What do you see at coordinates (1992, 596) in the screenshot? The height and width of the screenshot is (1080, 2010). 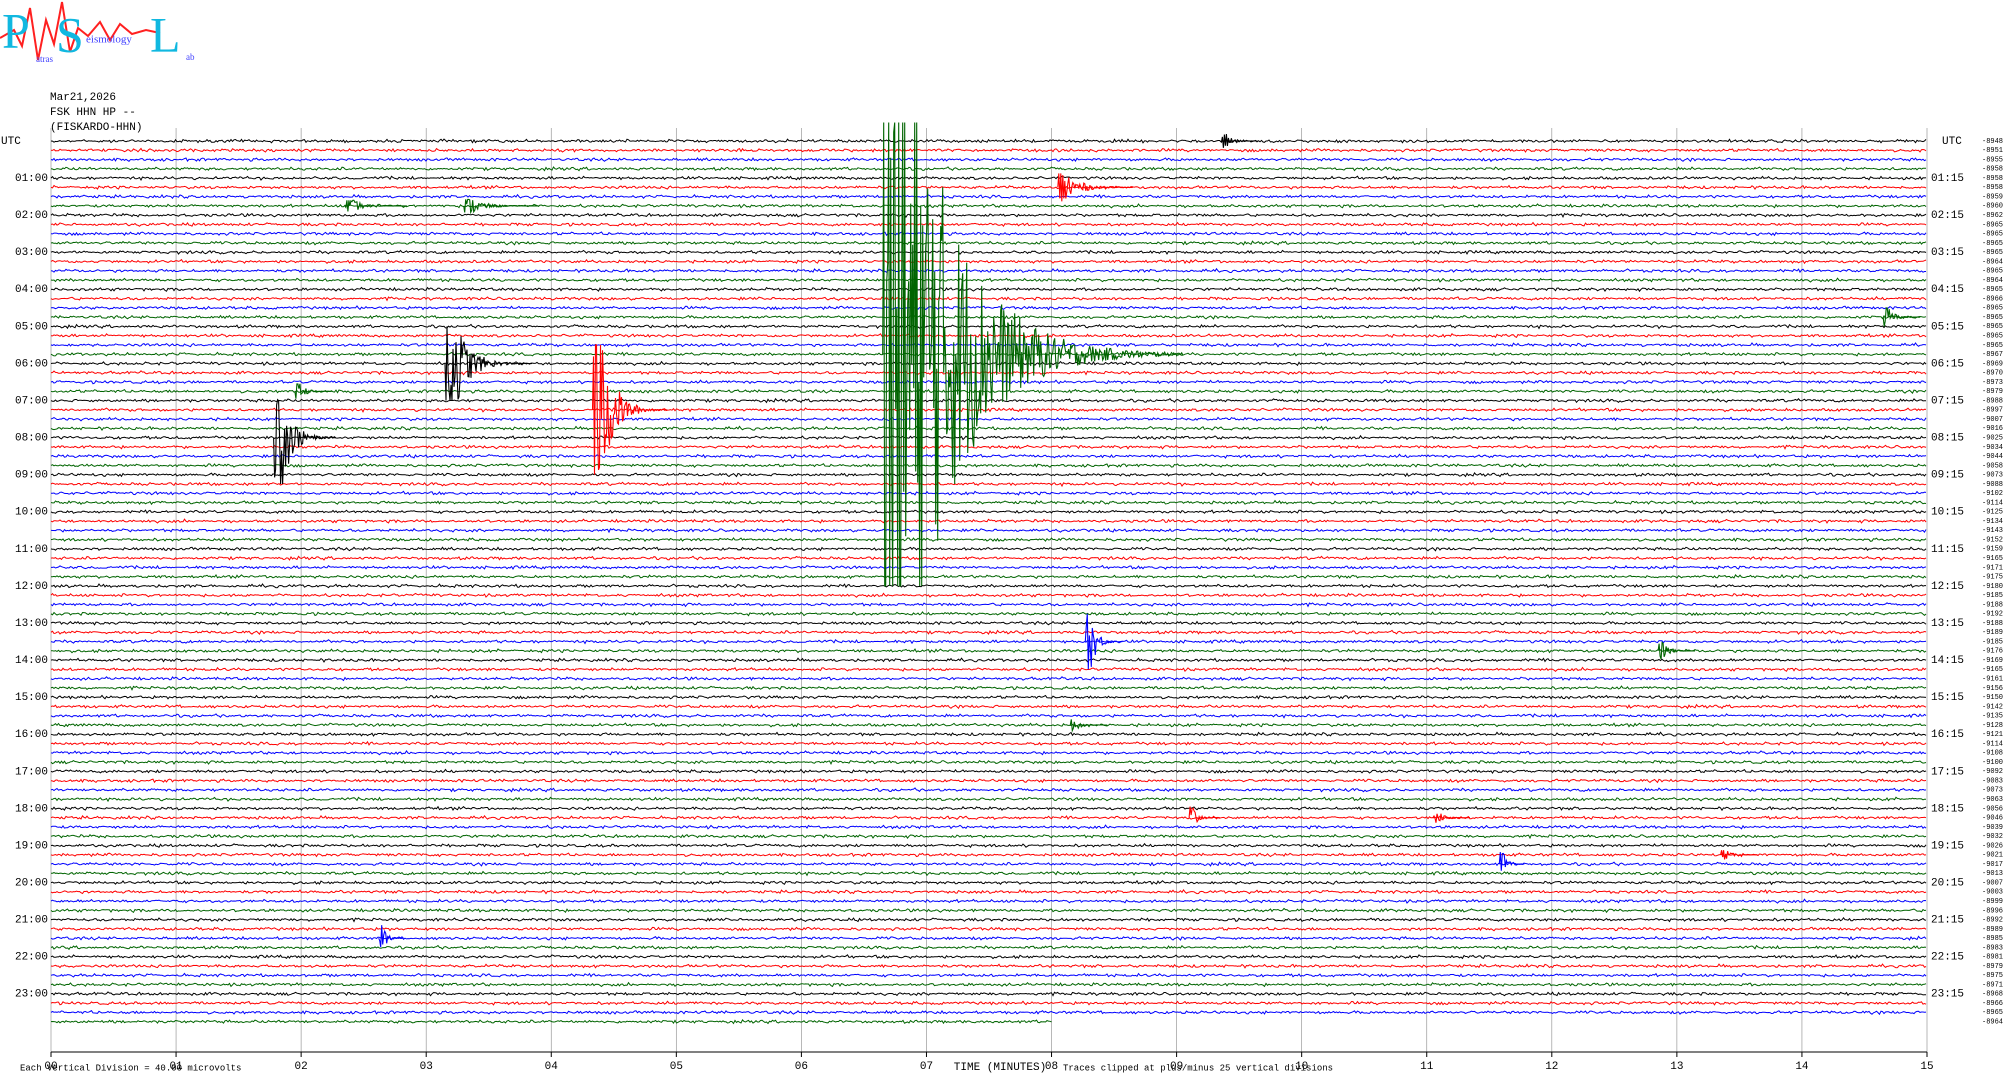 I see `offset-label: -9185` at bounding box center [1992, 596].